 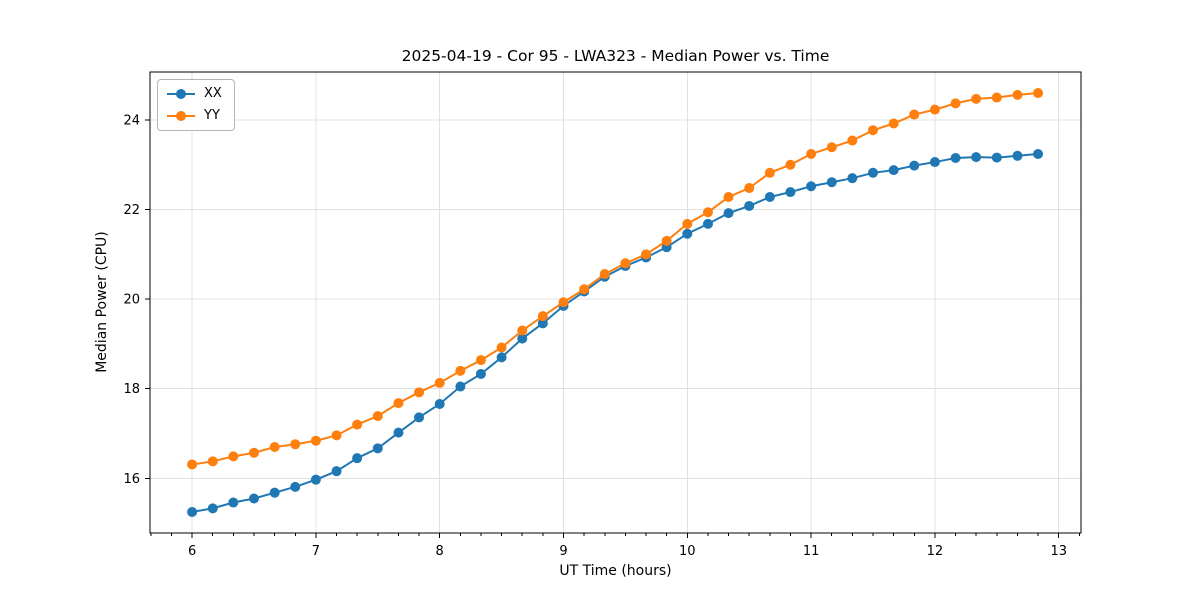 What do you see at coordinates (212, 115) in the screenshot?
I see `legend-label-yy: YY` at bounding box center [212, 115].